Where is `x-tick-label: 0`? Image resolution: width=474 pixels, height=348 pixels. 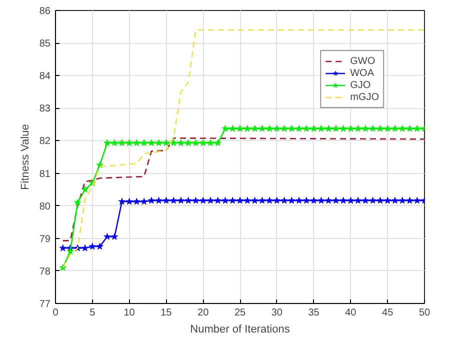
x-tick-label: 0 is located at coordinates (55, 313).